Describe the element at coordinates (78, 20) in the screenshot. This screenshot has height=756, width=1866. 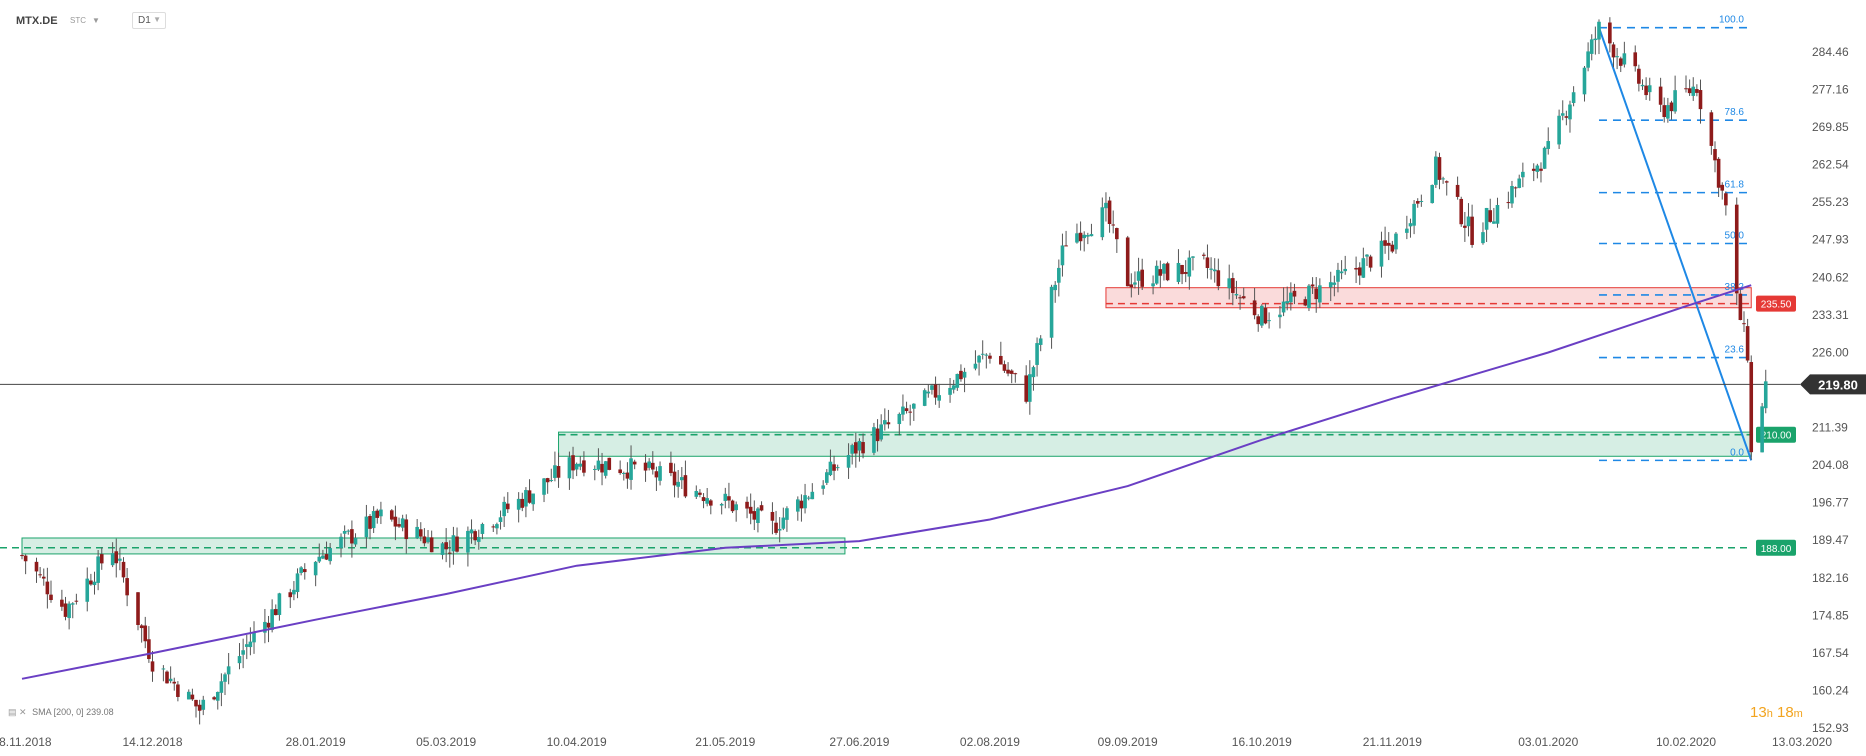
I see `instrument-type: STC` at that location.